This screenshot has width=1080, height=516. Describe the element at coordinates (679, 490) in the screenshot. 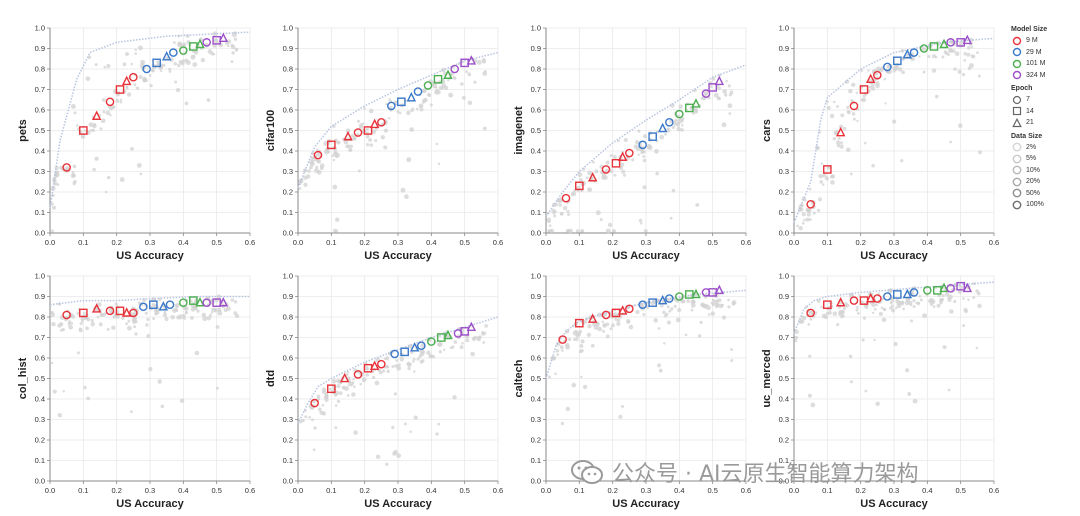

I see `x-tick-label: 0.4` at that location.